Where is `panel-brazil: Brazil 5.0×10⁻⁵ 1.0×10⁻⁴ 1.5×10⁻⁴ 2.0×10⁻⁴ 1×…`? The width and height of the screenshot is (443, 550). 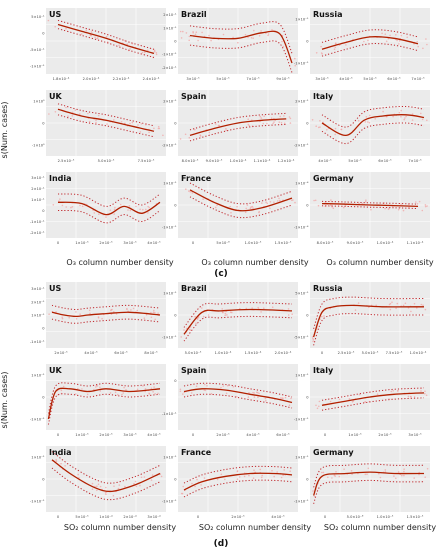 panel-brazil: Brazil 5.0×10⁻⁵ 1.0×10⁻⁴ 1.5×10⁻⁴ 2.0×10⁻⁴ 1×… is located at coordinates (230, 318).